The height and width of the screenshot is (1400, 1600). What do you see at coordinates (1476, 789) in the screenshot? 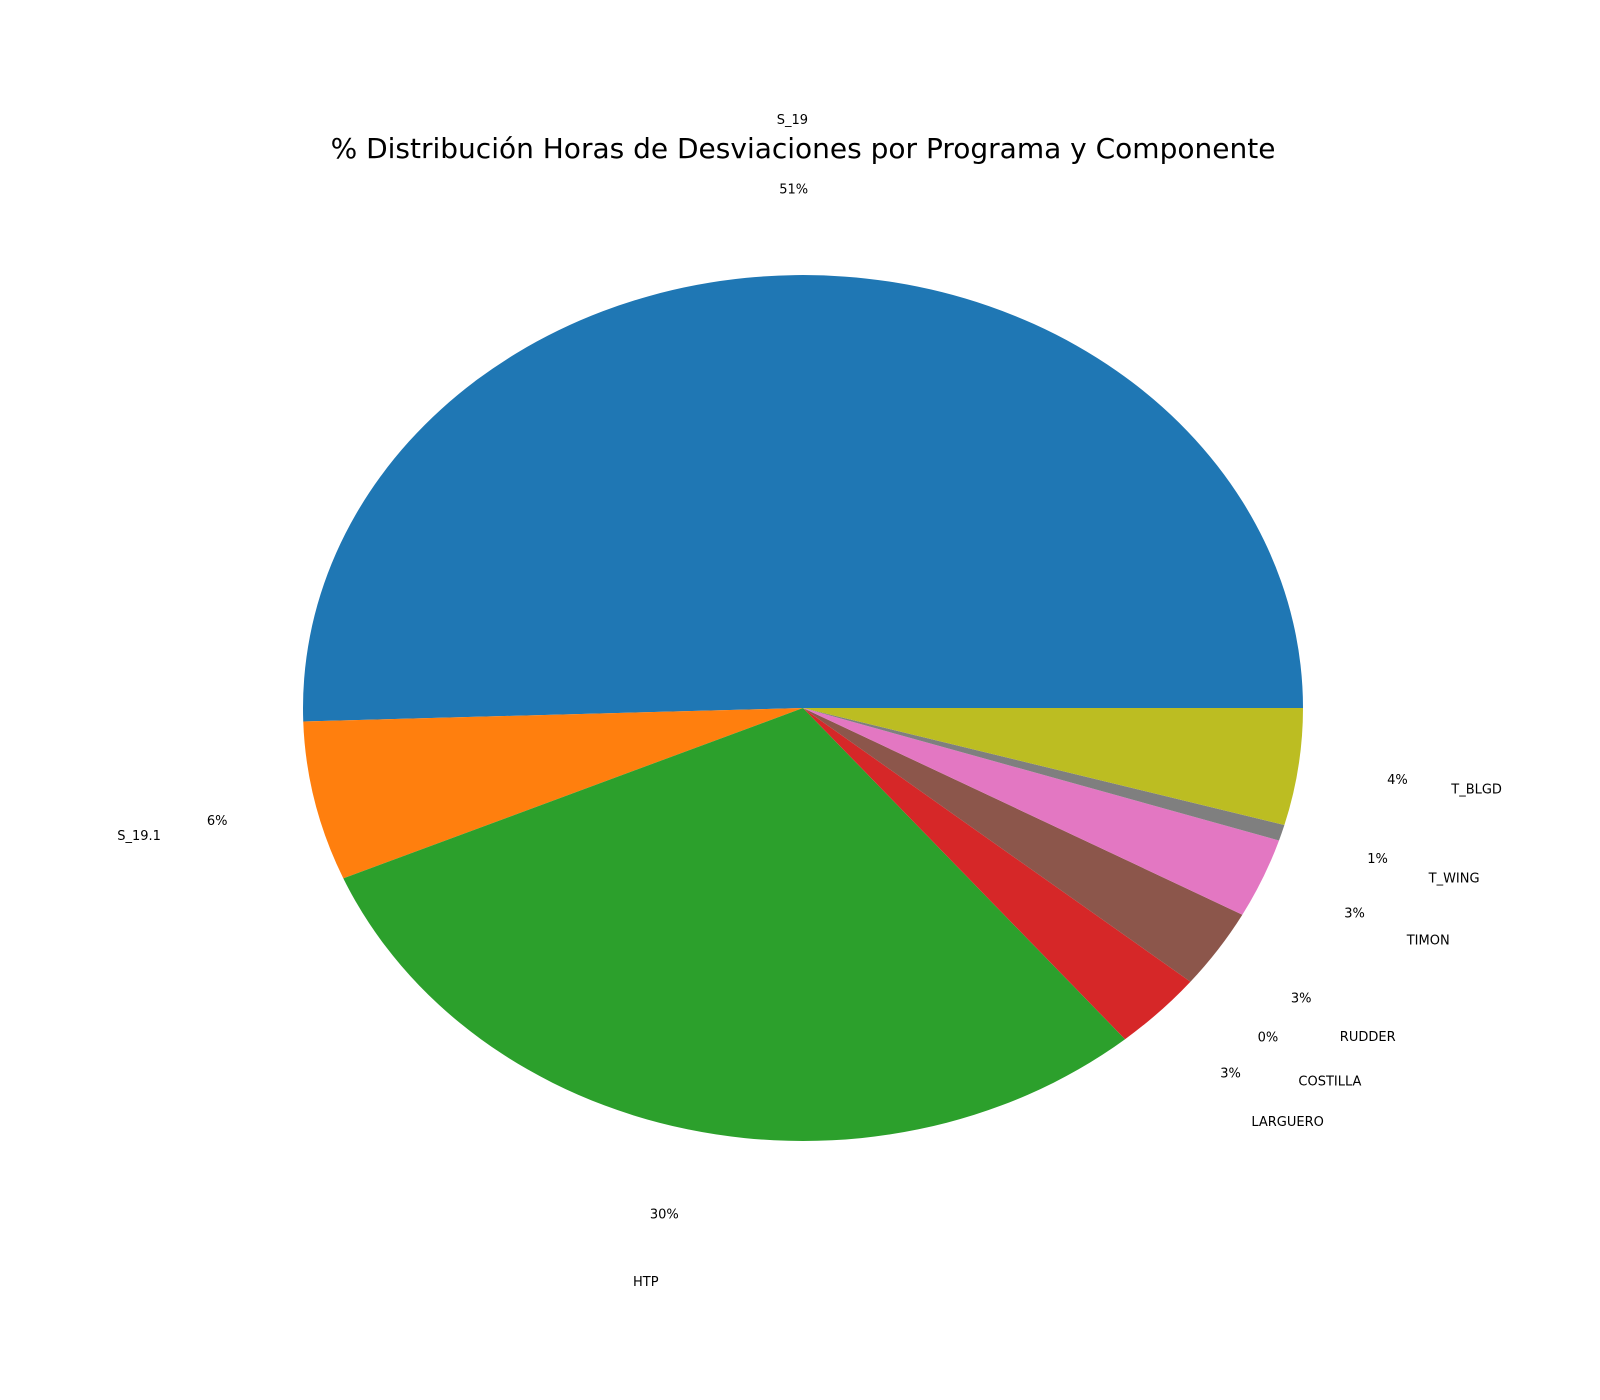
I see `slice-label-t-blgd: T_BLGD` at bounding box center [1476, 789].